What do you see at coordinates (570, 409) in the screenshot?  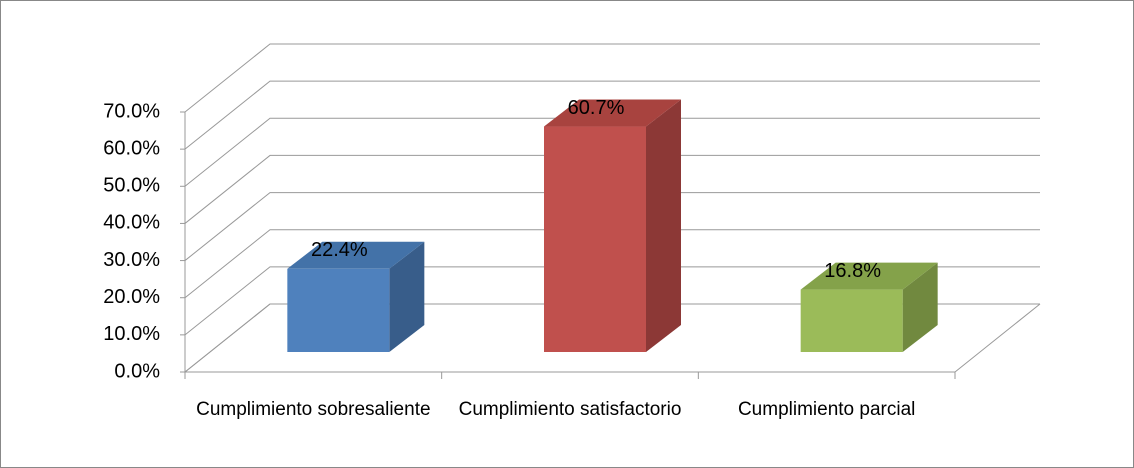 I see `x-tick-label: Cumplimiento satisfactorio` at bounding box center [570, 409].